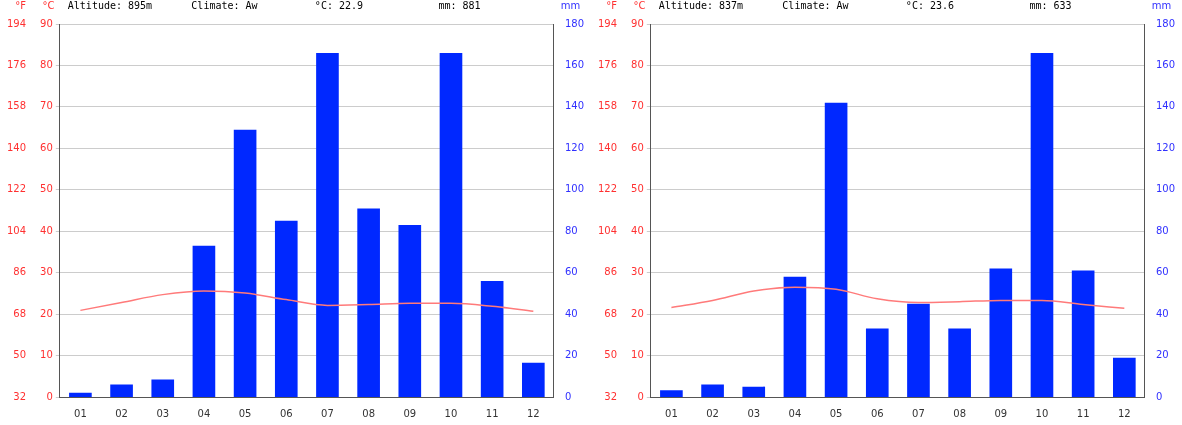  What do you see at coordinates (795, 413) in the screenshot?
I see `x-tick-label: 04` at bounding box center [795, 413].